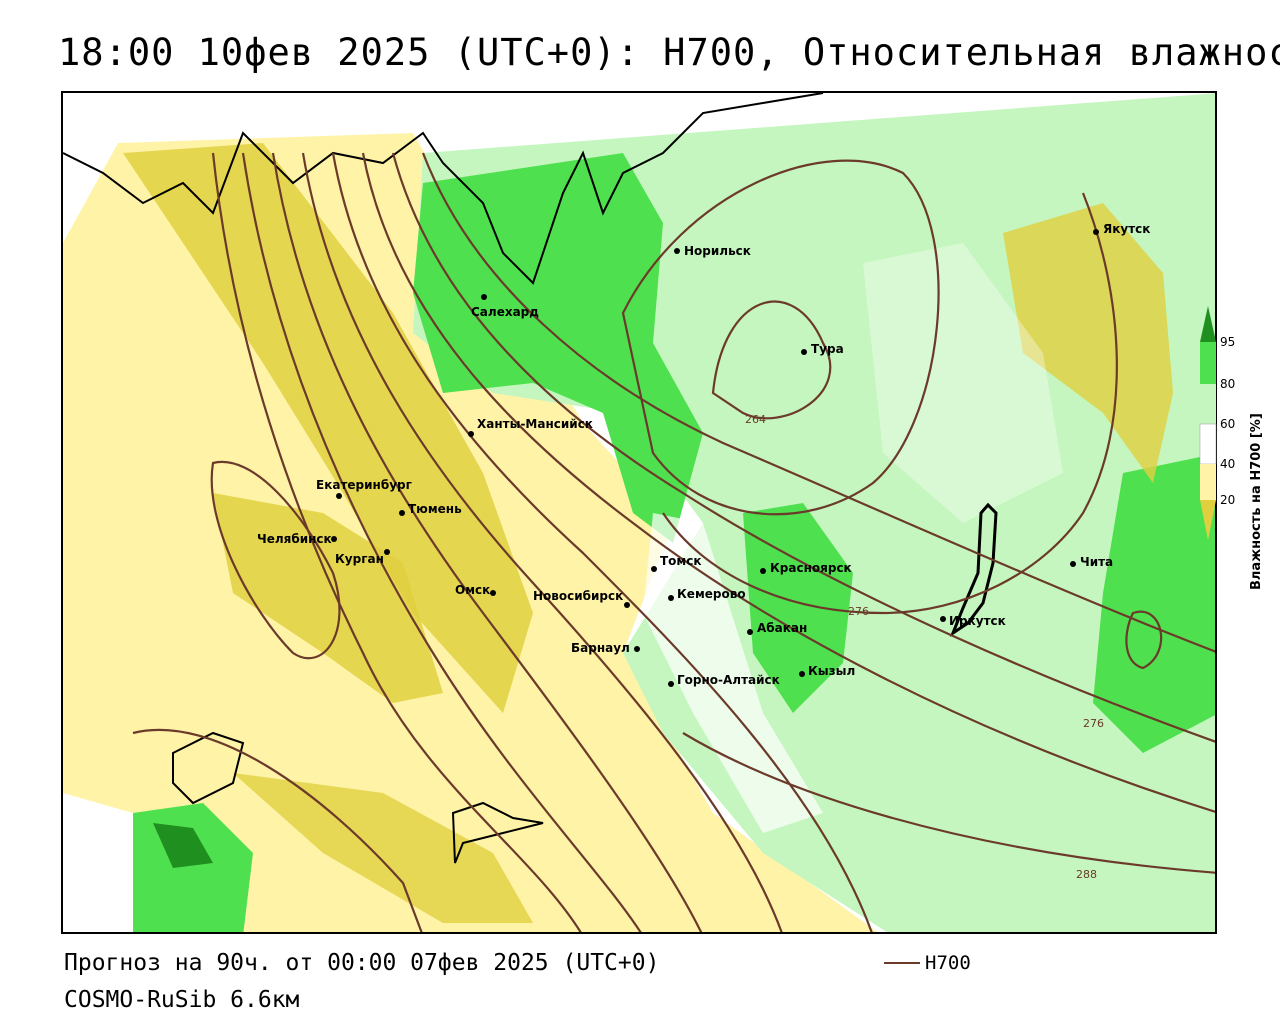 This screenshot has height=1024, width=1280. Describe the element at coordinates (505, 312) in the screenshot. I see `city-label: Салехард` at that location.